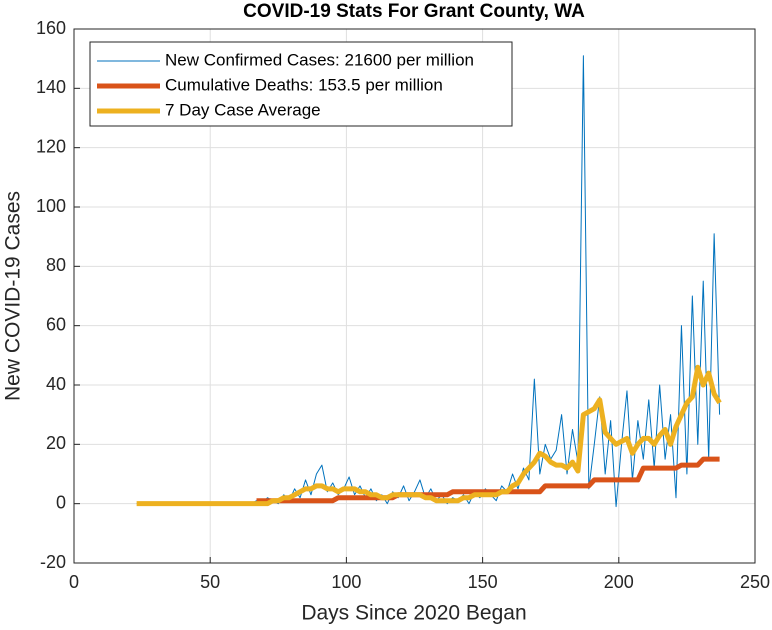 This screenshot has width=772, height=630. Describe the element at coordinates (304, 84) in the screenshot. I see `legend-label: Cumulative Deaths: 153.5 per million` at that location.